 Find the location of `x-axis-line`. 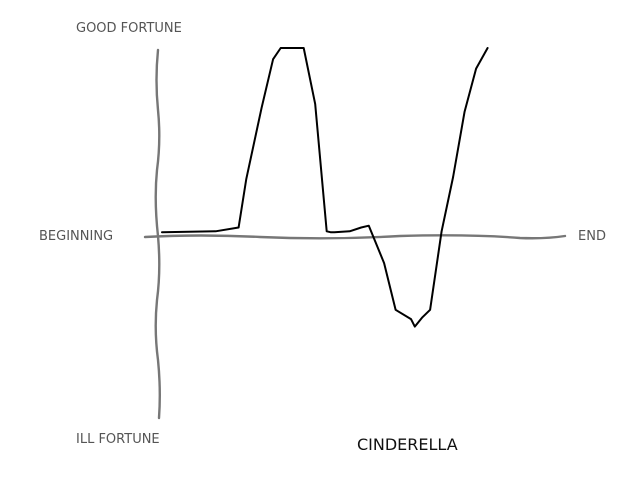

x-axis-line is located at coordinates (355, 237).